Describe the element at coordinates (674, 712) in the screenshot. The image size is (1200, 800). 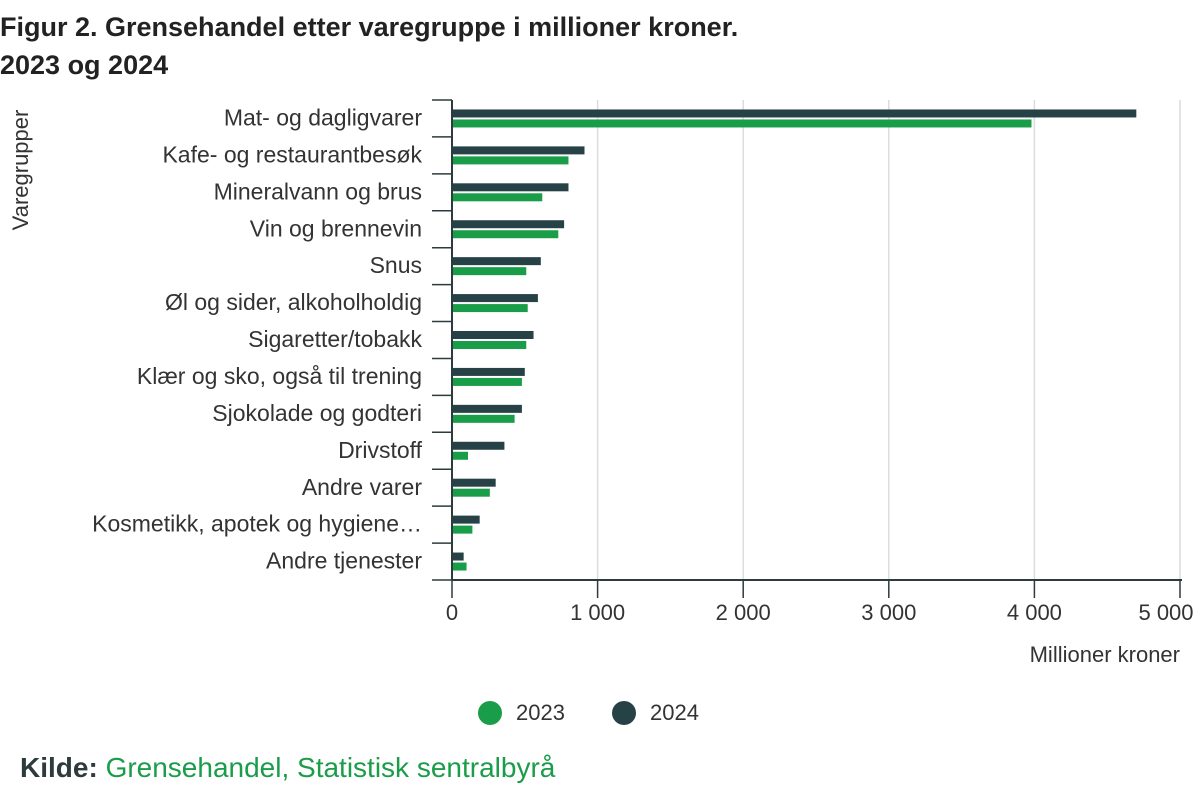
I see `legend-label-2024: 2024` at that location.